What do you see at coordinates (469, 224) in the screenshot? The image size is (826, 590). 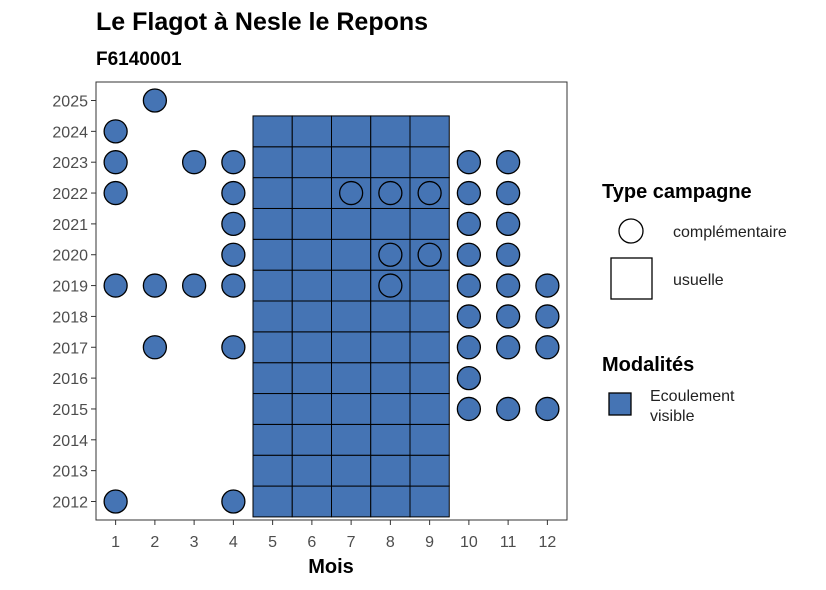 I see `complementaire-point-10-2021` at bounding box center [469, 224].